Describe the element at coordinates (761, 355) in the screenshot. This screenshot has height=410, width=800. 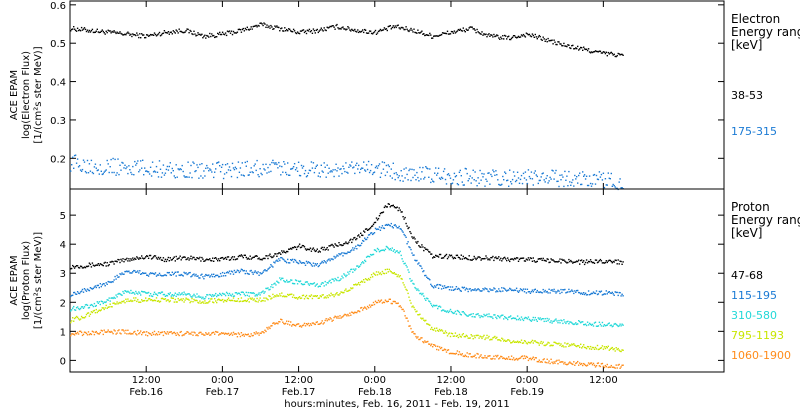
I see `legend-entry: 1060-1900` at that location.